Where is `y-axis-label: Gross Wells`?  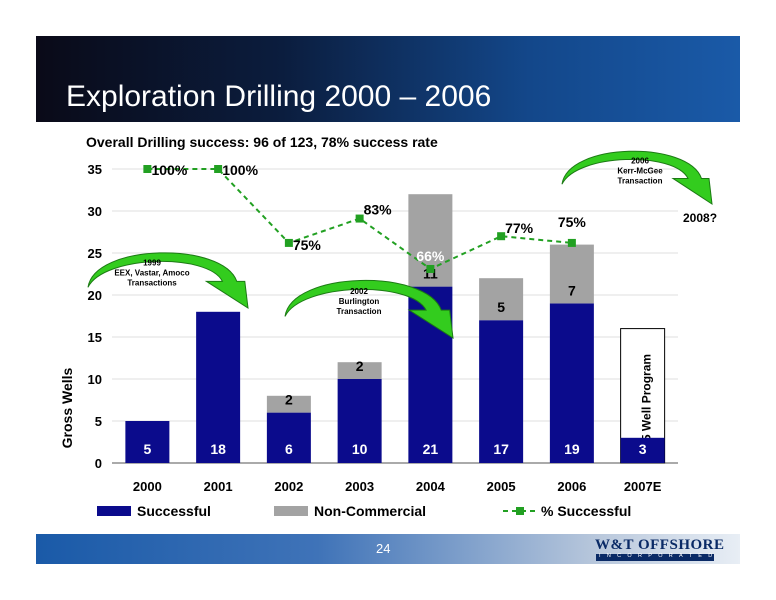 y-axis-label: Gross Wells is located at coordinates (67, 407).